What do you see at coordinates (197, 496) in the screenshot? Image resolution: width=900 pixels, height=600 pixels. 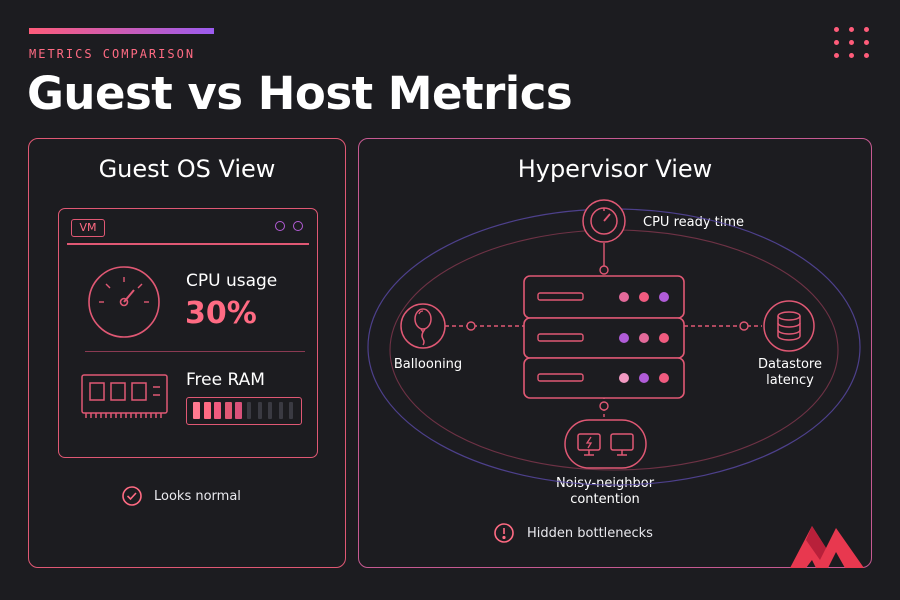 I see `guest-status-text: Looks normal` at bounding box center [197, 496].